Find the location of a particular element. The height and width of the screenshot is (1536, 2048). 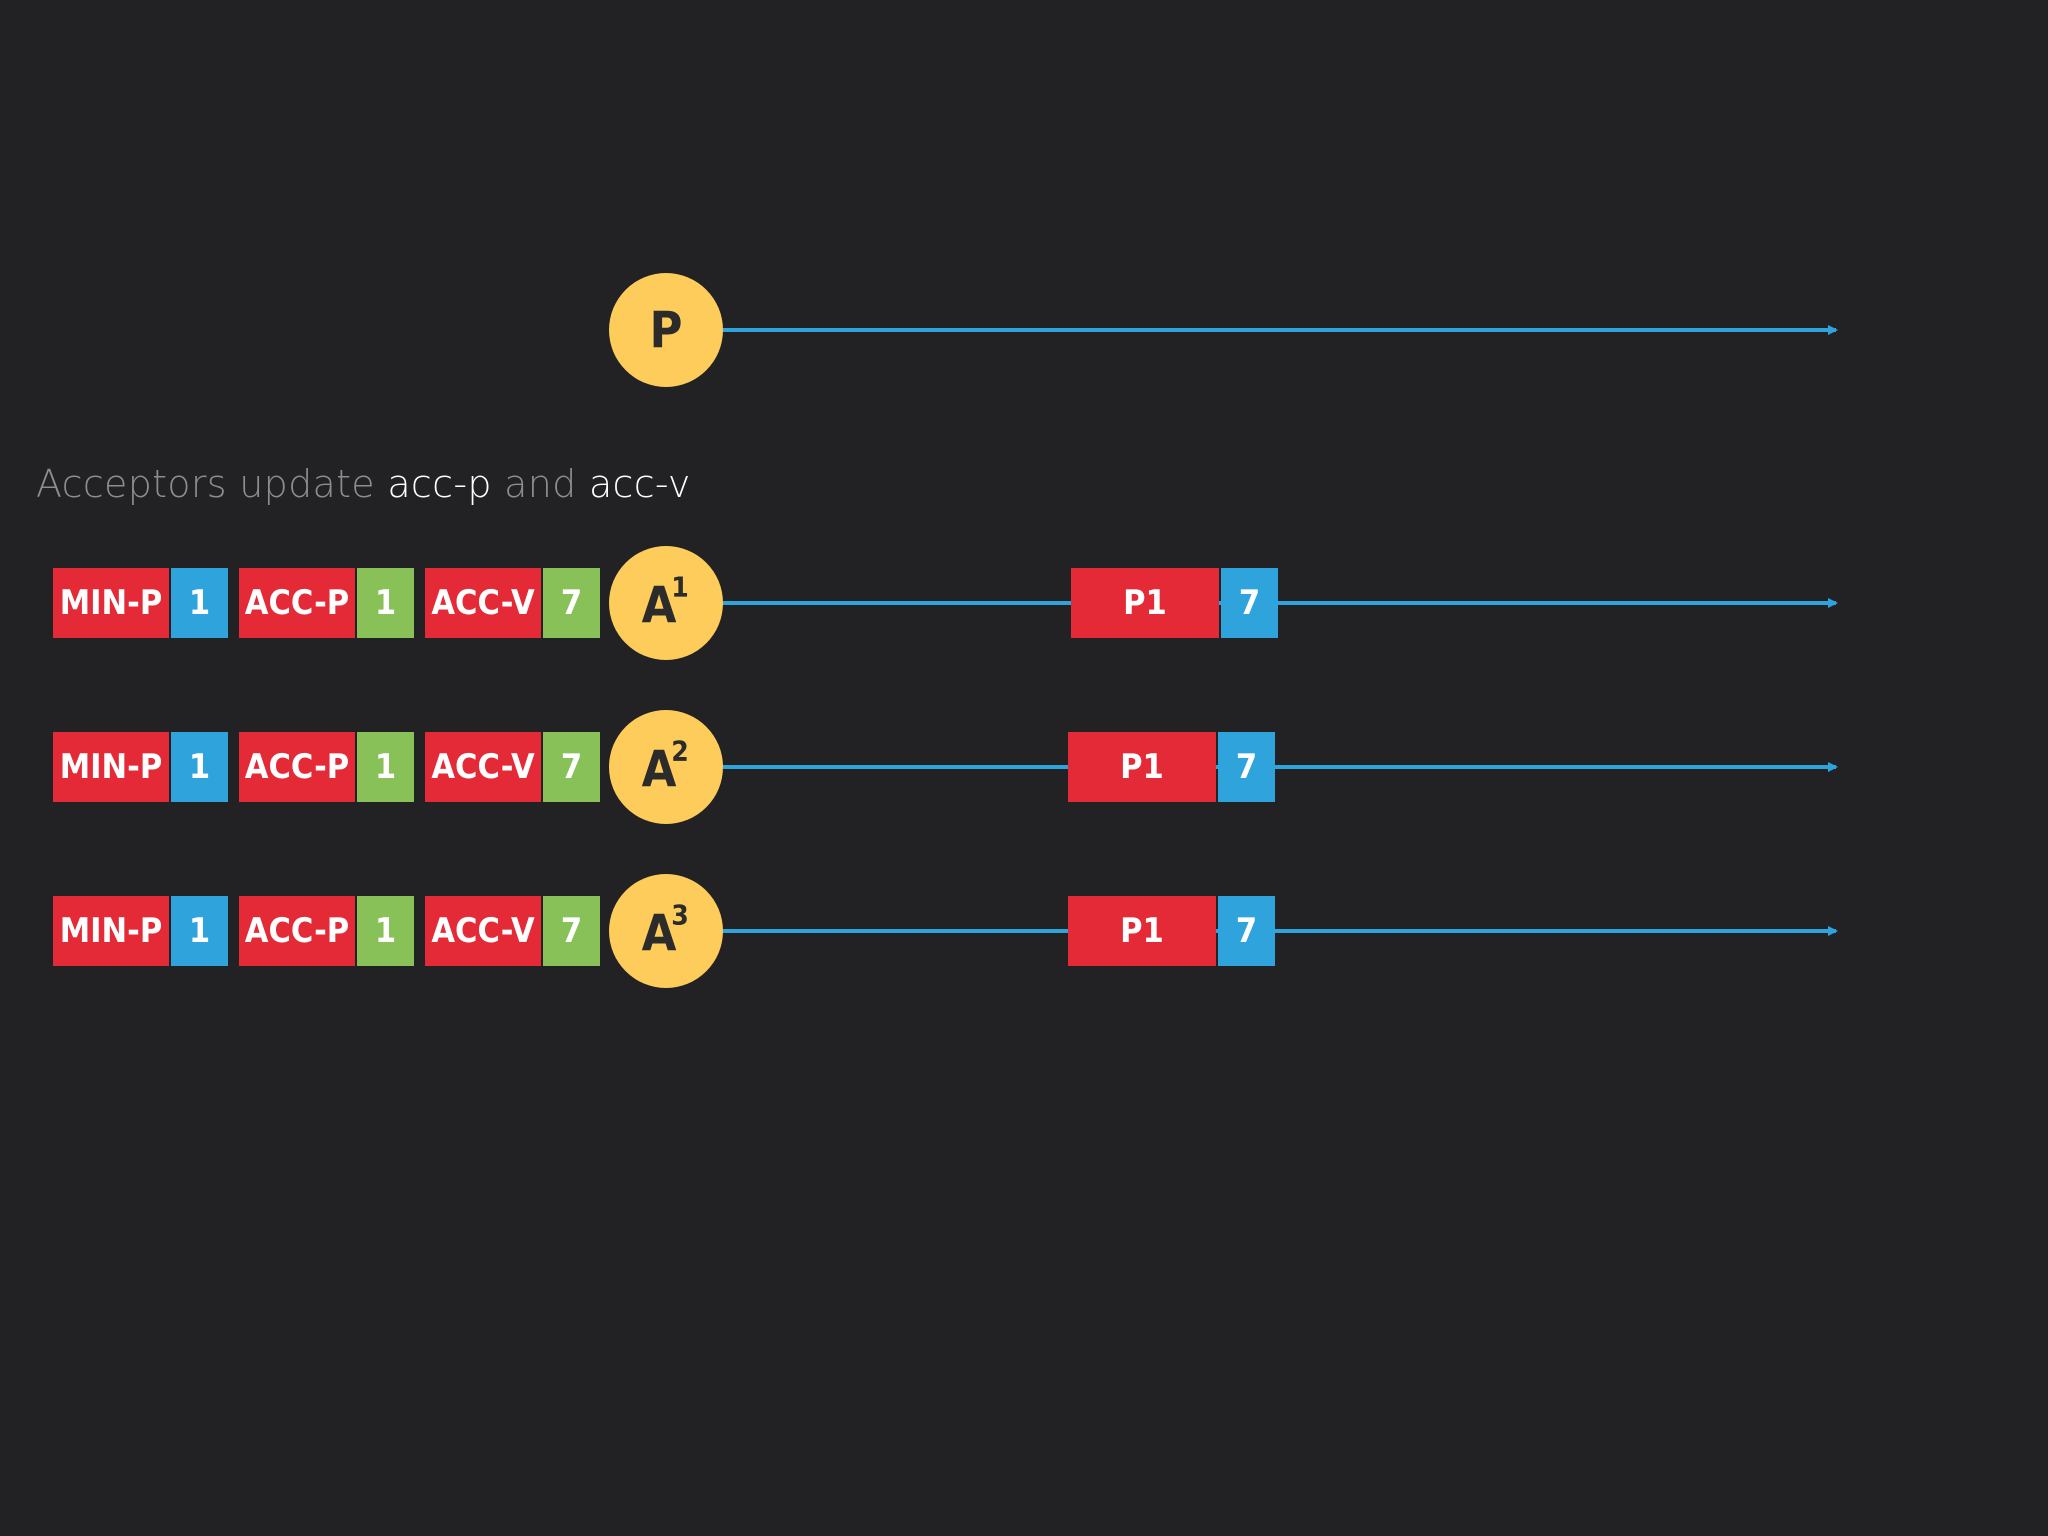

caption-term-acc-p: acc-p is located at coordinates (439, 484).